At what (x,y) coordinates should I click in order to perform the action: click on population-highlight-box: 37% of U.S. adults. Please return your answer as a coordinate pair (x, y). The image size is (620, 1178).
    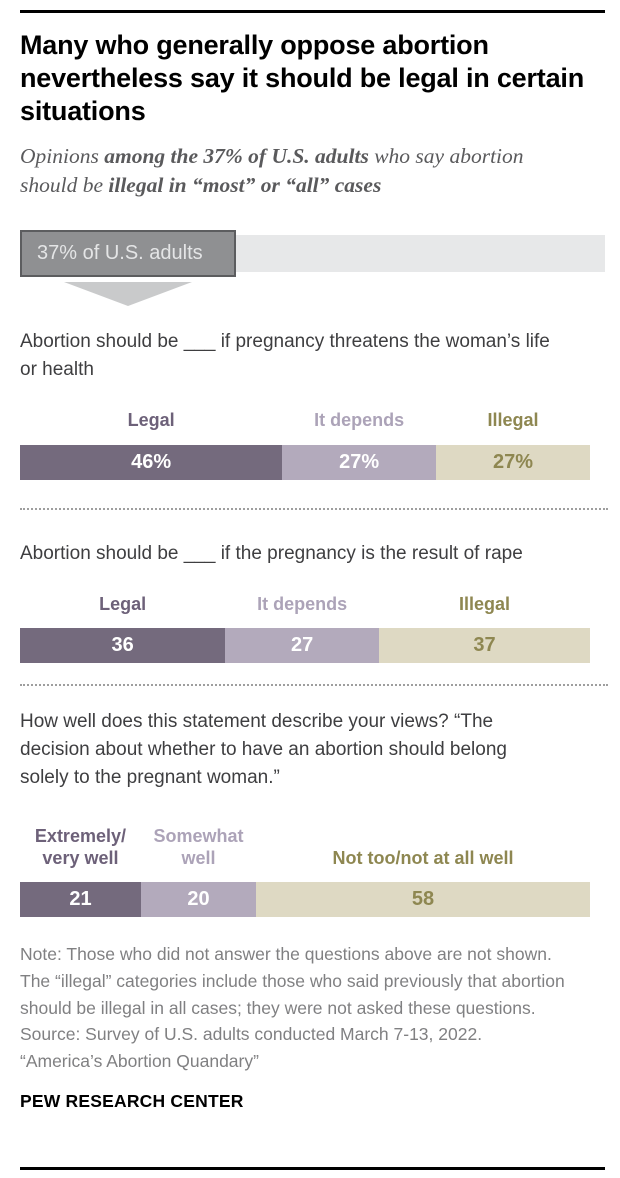
    Looking at the image, I should click on (128, 254).